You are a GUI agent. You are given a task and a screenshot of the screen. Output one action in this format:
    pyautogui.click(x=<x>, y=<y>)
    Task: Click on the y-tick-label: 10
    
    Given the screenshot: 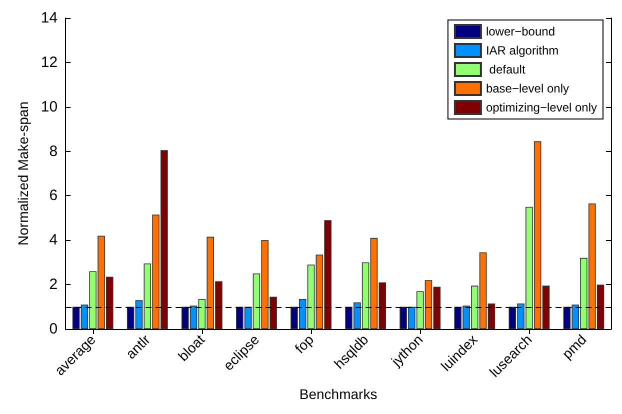 What is the action you would take?
    pyautogui.click(x=49, y=107)
    